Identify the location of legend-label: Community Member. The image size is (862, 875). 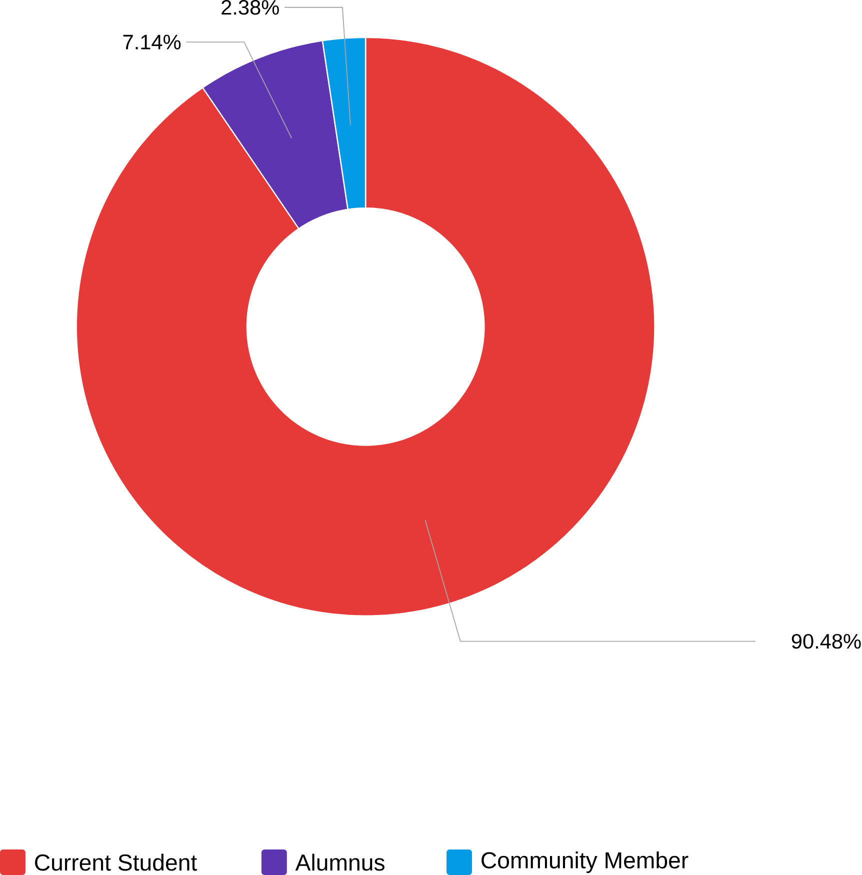
(585, 862).